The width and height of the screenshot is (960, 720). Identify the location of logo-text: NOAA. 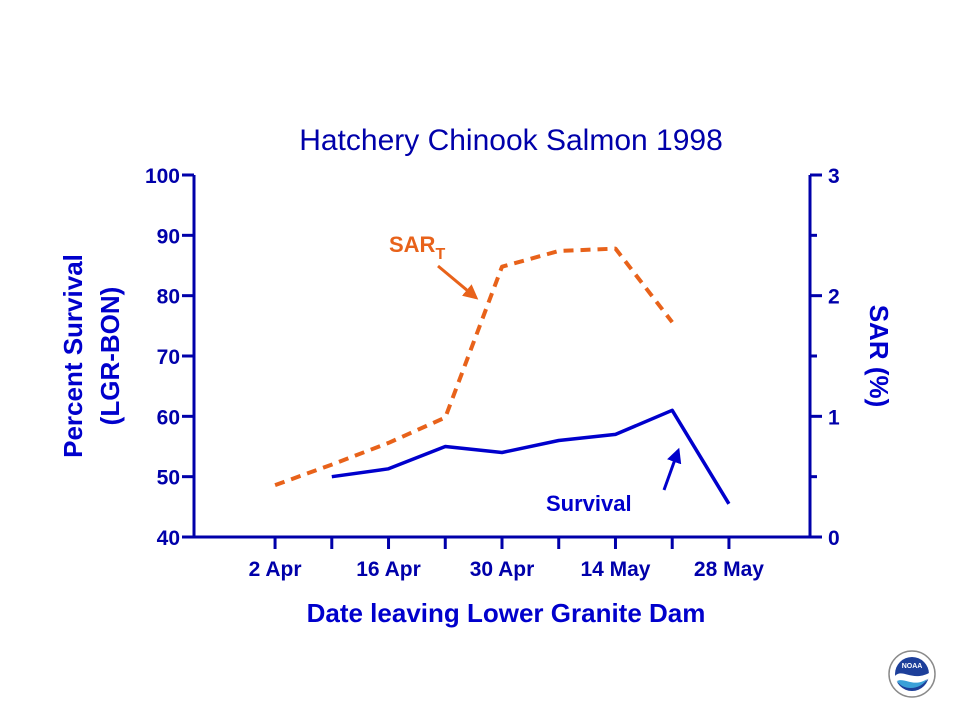
(912, 666).